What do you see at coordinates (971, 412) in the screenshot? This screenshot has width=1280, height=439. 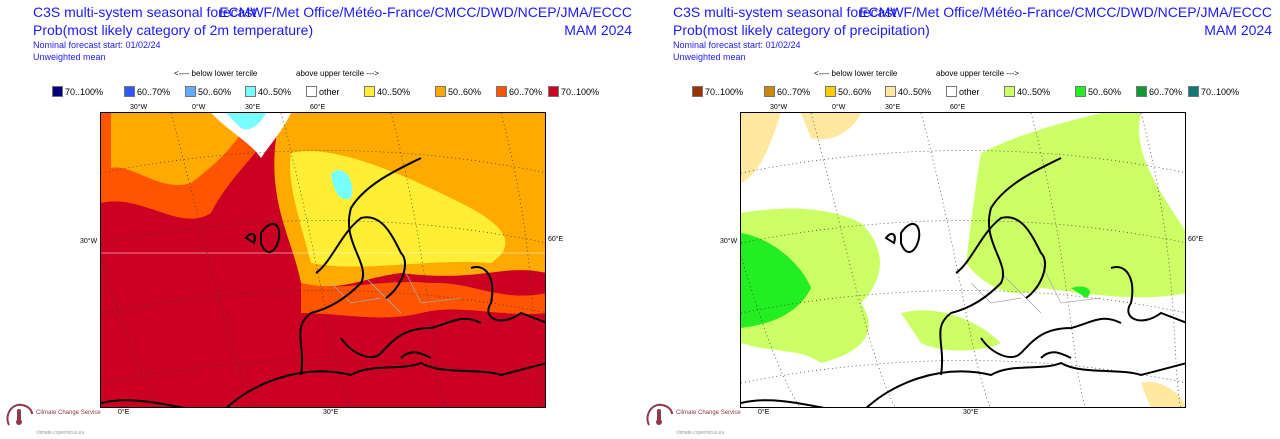 I see `longitude-label-bottom: 30°E` at bounding box center [971, 412].